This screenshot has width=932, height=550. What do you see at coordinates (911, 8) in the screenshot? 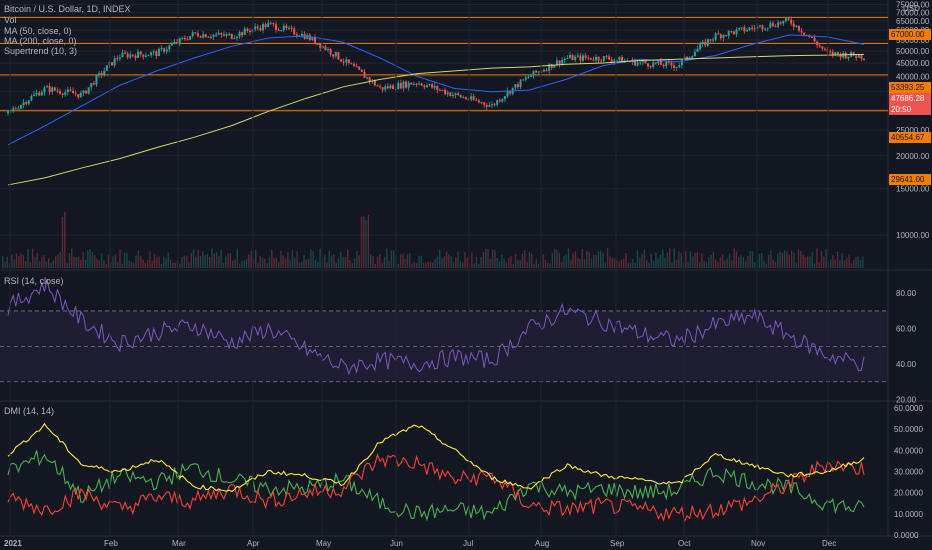
I see `currency-label: USD` at bounding box center [911, 8].